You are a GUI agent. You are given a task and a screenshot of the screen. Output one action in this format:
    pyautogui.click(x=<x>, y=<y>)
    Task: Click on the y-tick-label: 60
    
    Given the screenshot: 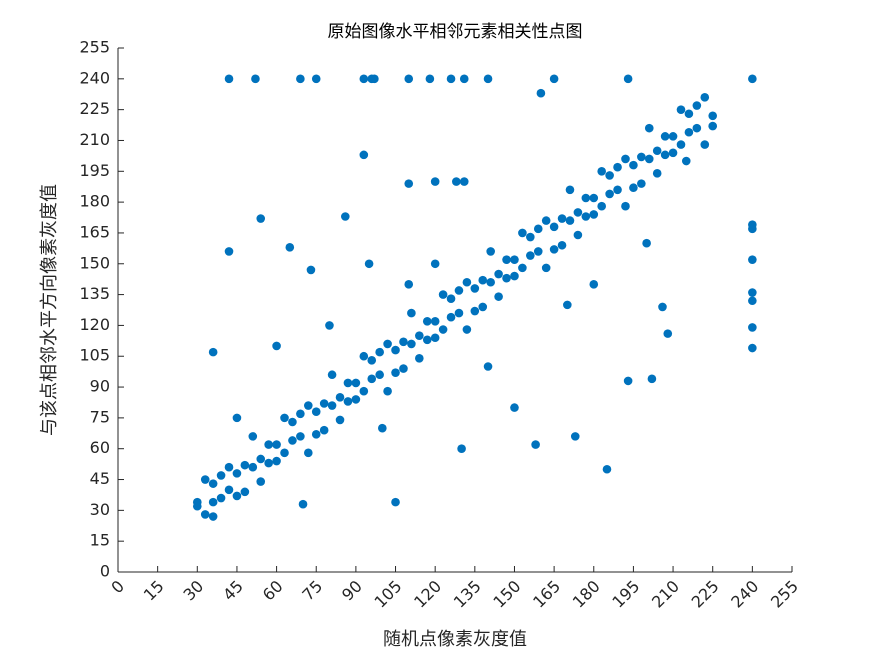 What is the action you would take?
    pyautogui.click(x=100, y=447)
    